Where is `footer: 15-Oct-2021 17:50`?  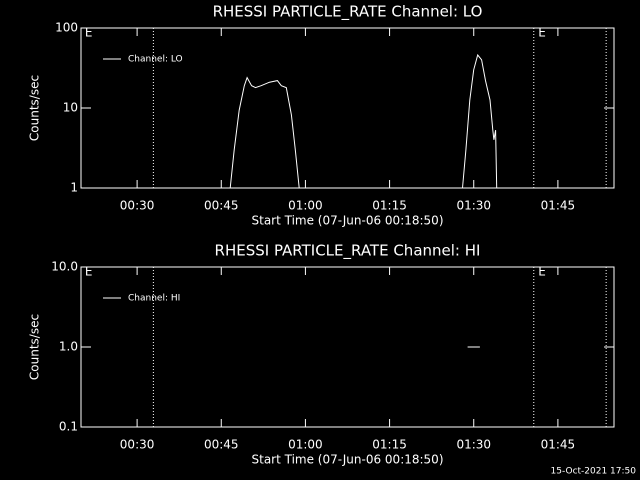
footer: 15-Oct-2021 17:50 is located at coordinates (594, 472).